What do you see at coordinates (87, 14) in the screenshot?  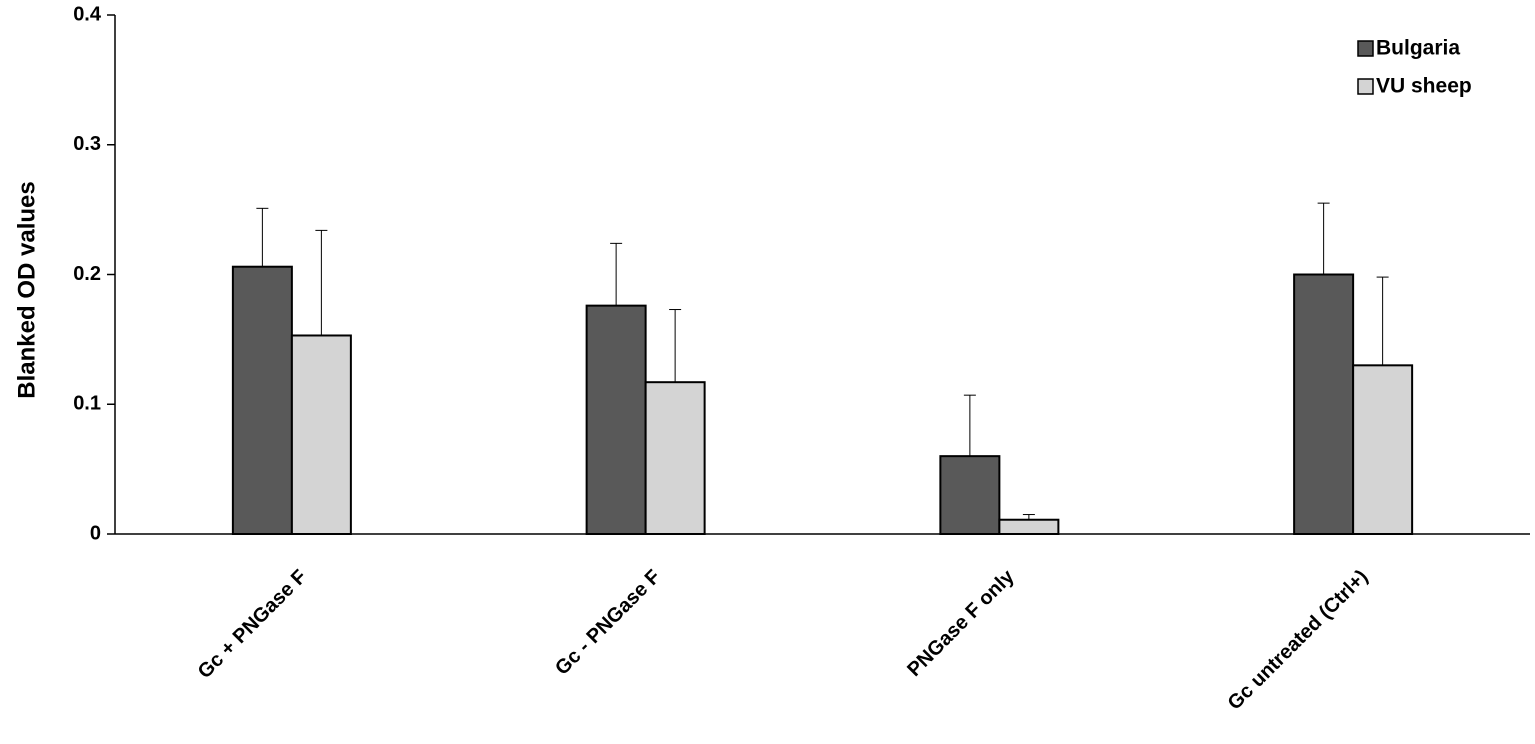 I see `y-tick-label: 0.4` at bounding box center [87, 14].